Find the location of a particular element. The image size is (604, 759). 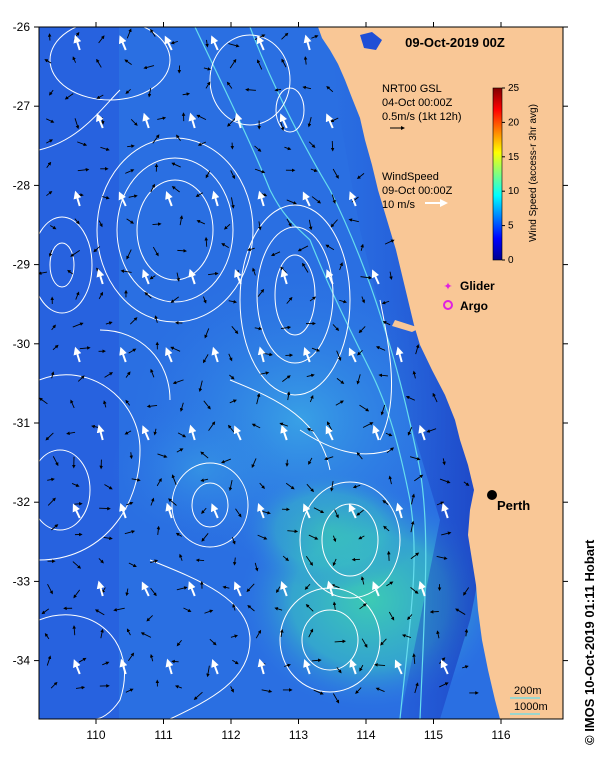

y-tick-label: -31 is located at coordinates (22, 423).